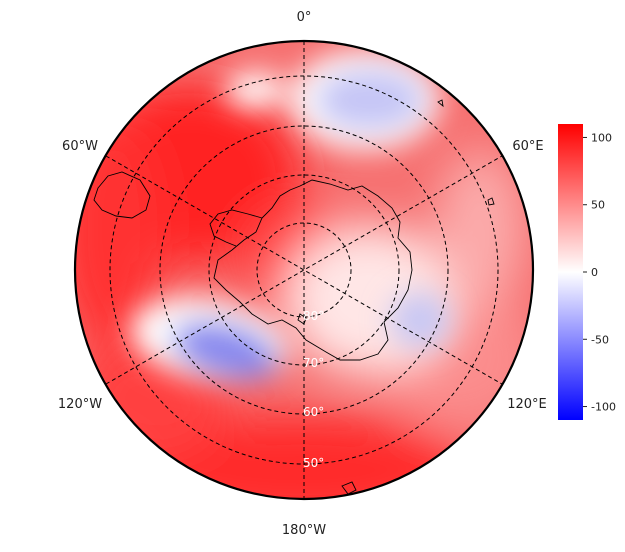 This screenshot has height=552, width=625. I want to click on lon-label-120e: 120°E, so click(527, 404).